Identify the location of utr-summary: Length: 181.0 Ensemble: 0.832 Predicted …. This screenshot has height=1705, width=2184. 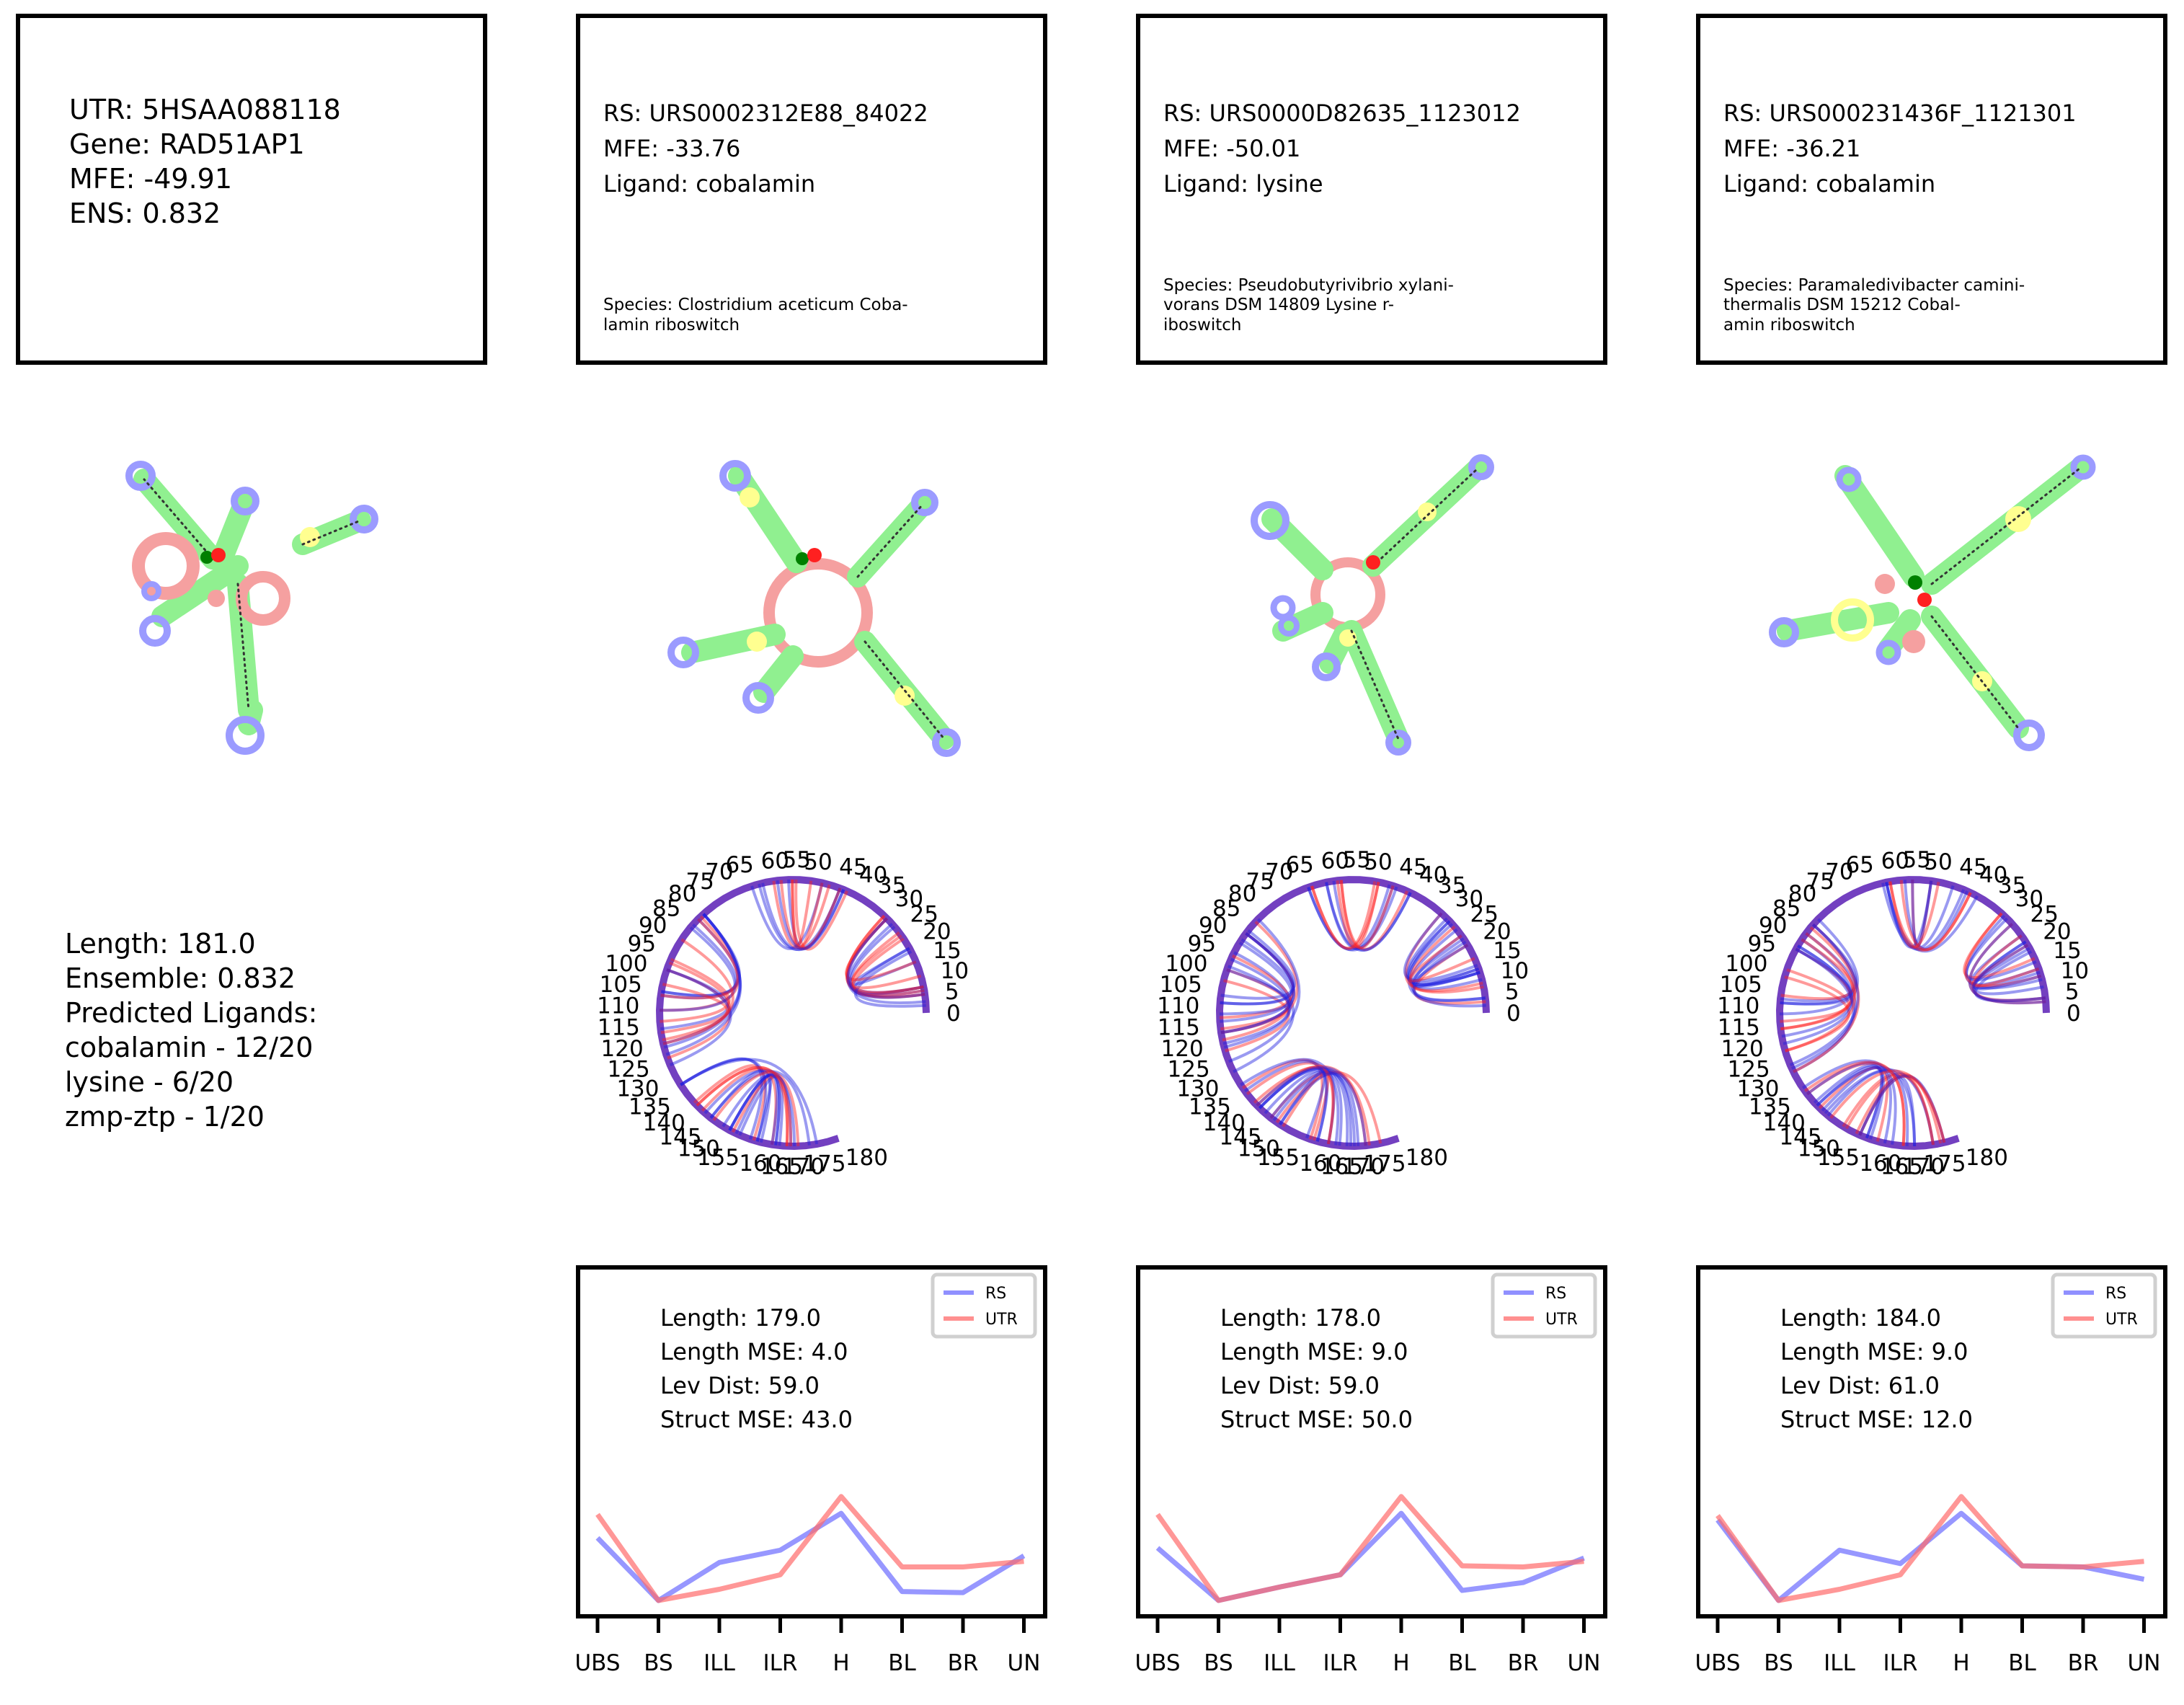
(191, 1030).